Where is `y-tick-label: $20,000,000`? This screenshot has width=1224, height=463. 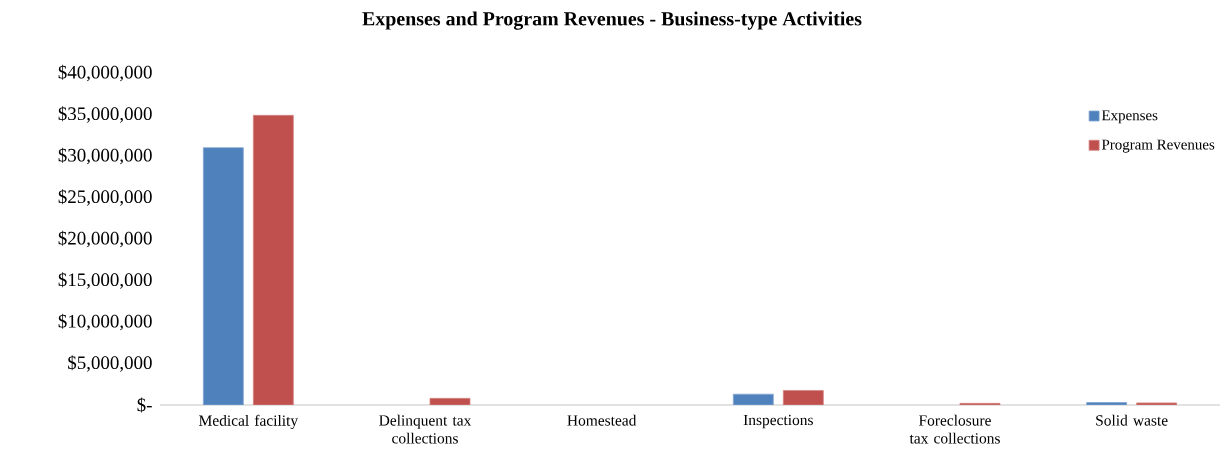
y-tick-label: $20,000,000 is located at coordinates (105, 239).